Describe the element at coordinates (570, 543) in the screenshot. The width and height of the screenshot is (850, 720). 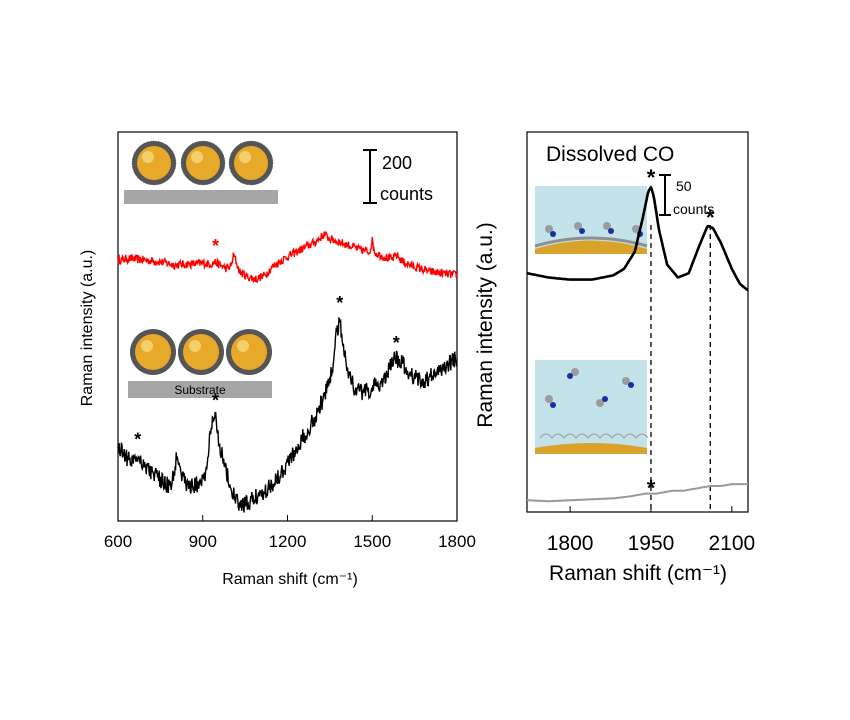
I see `right-x-tick-label: 1800` at that location.